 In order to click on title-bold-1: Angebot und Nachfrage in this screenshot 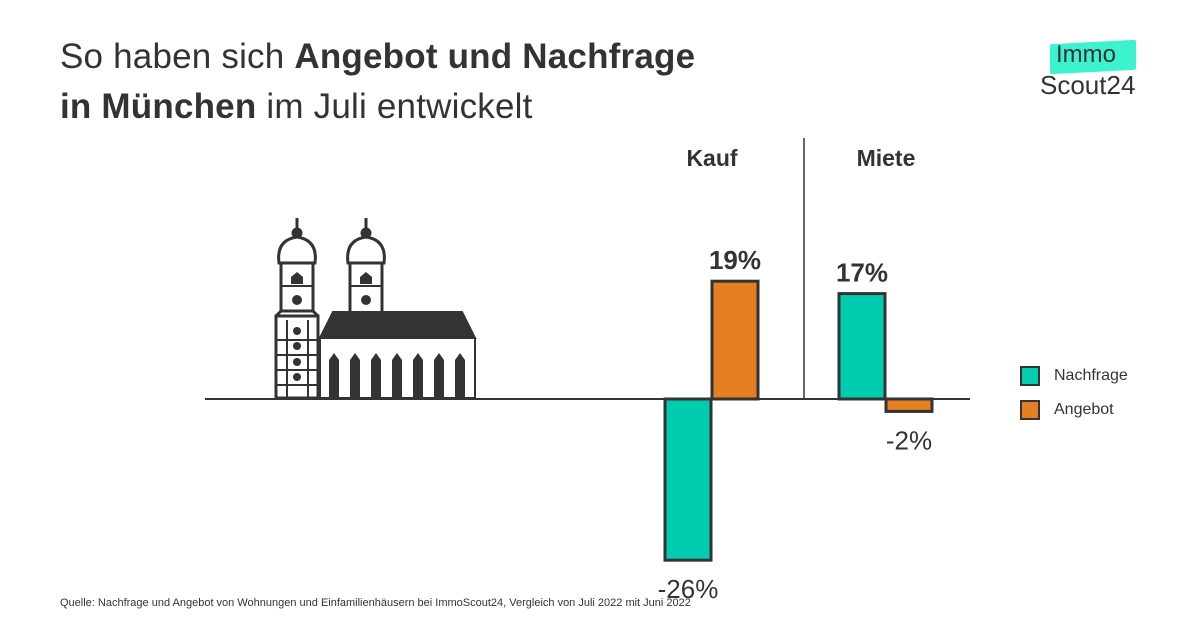, I will do `click(495, 56)`.